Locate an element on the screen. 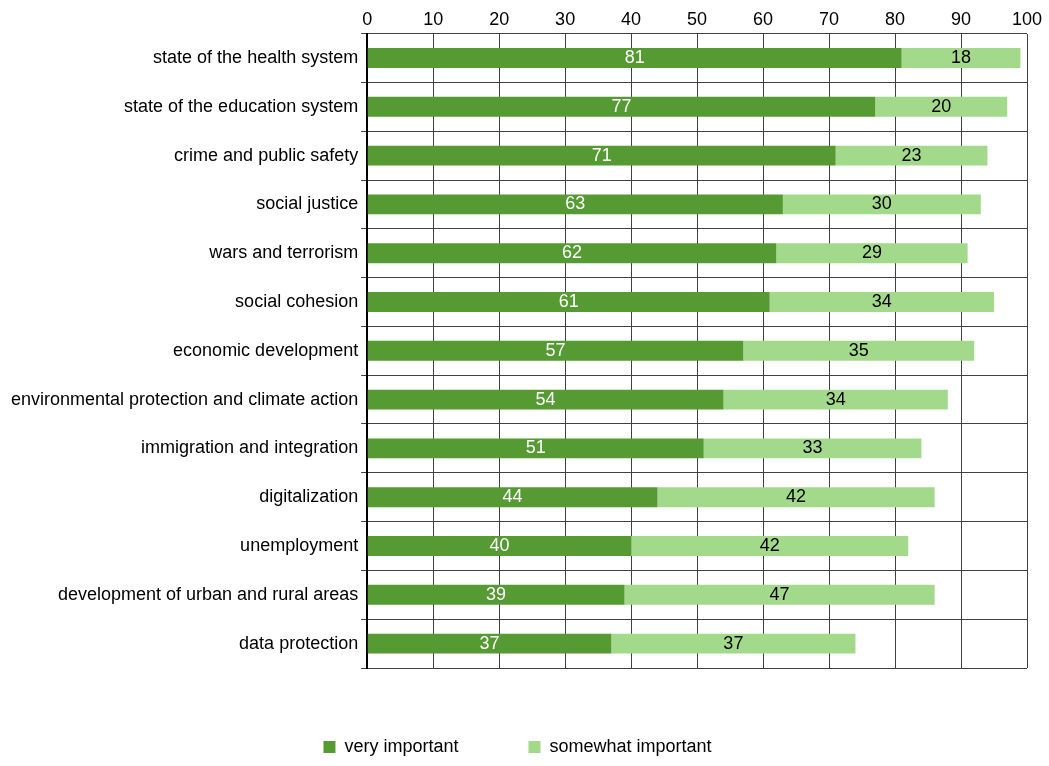  y-tick-label: social cohesion is located at coordinates (297, 300).